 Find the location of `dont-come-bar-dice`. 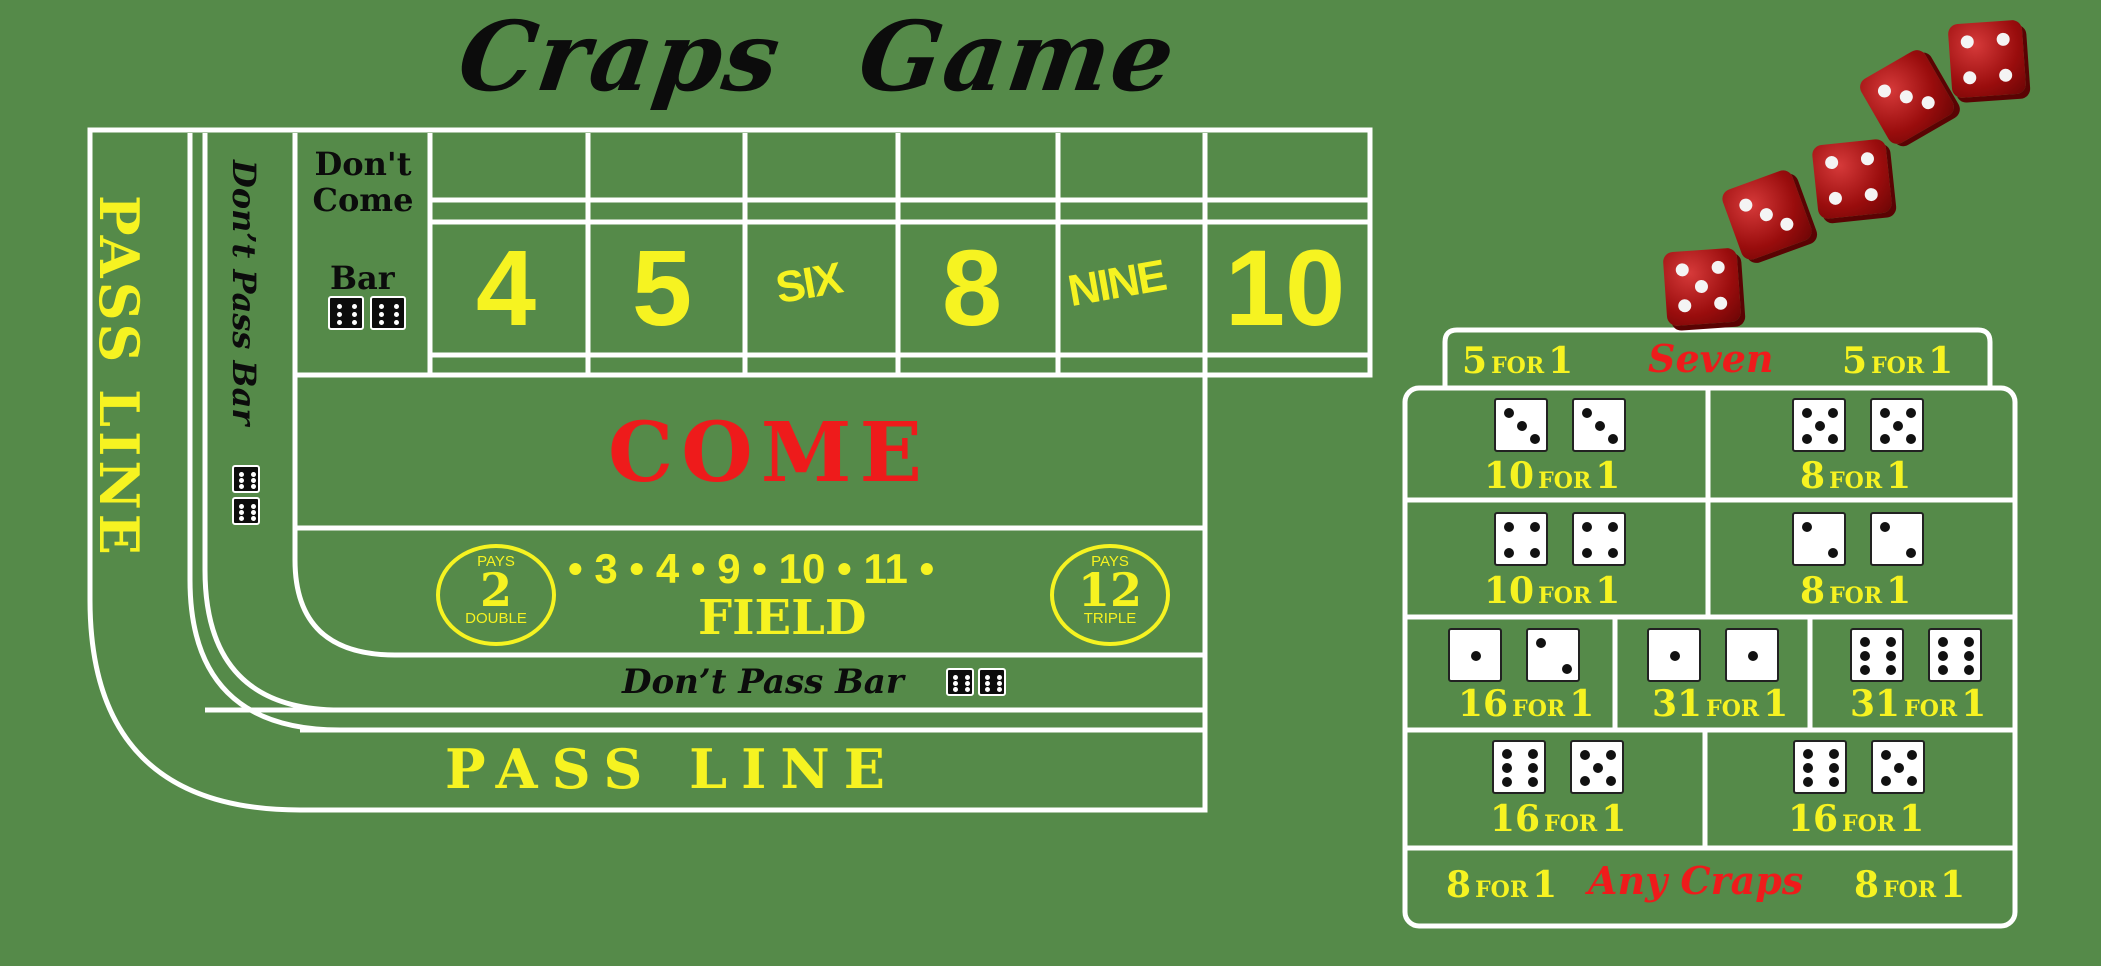

dont-come-bar-dice is located at coordinates (367, 313).